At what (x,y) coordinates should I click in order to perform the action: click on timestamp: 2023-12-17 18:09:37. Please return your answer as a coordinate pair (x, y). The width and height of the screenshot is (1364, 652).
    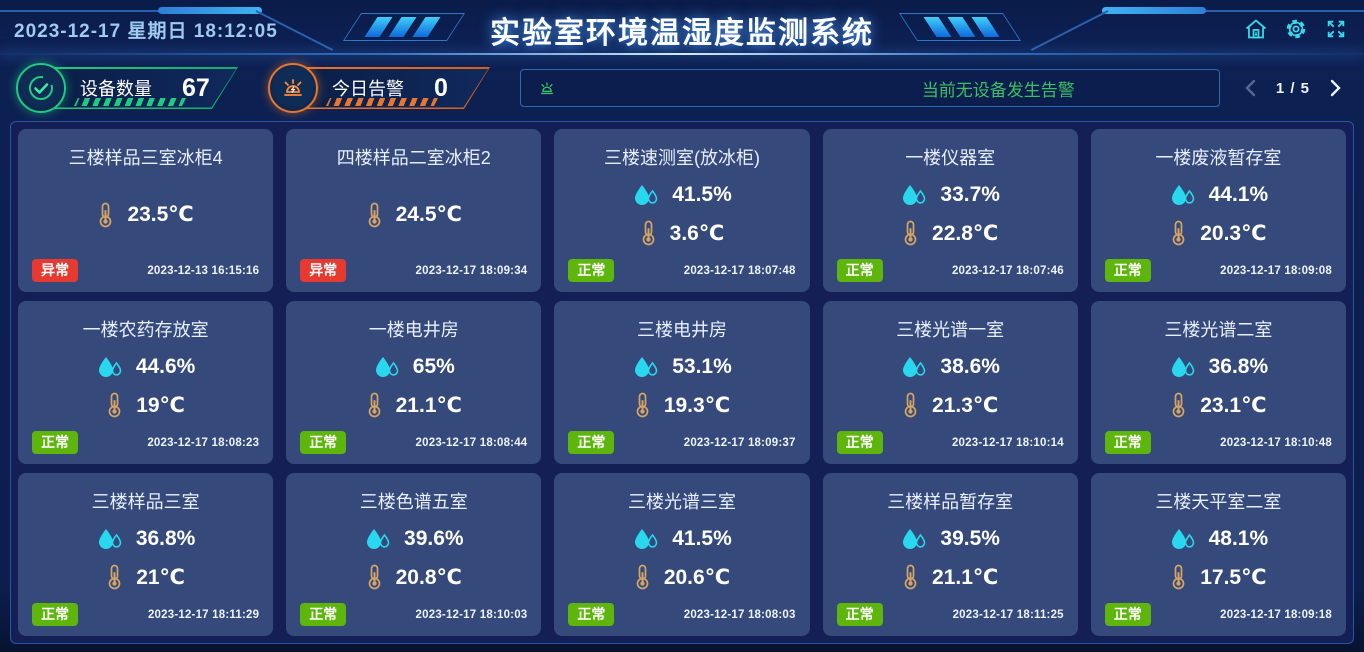
    Looking at the image, I should click on (739, 442).